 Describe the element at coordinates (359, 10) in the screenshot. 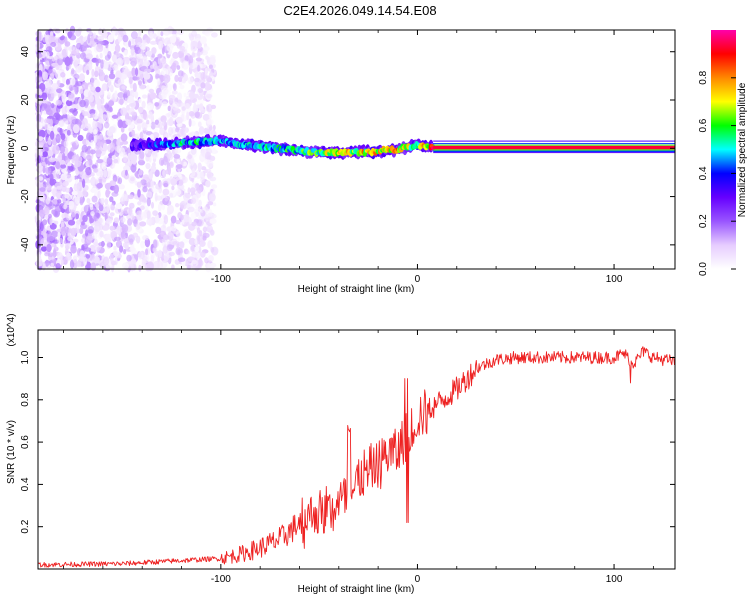

I see `figure-title: C2E4.2026.049.14.54.E08` at that location.